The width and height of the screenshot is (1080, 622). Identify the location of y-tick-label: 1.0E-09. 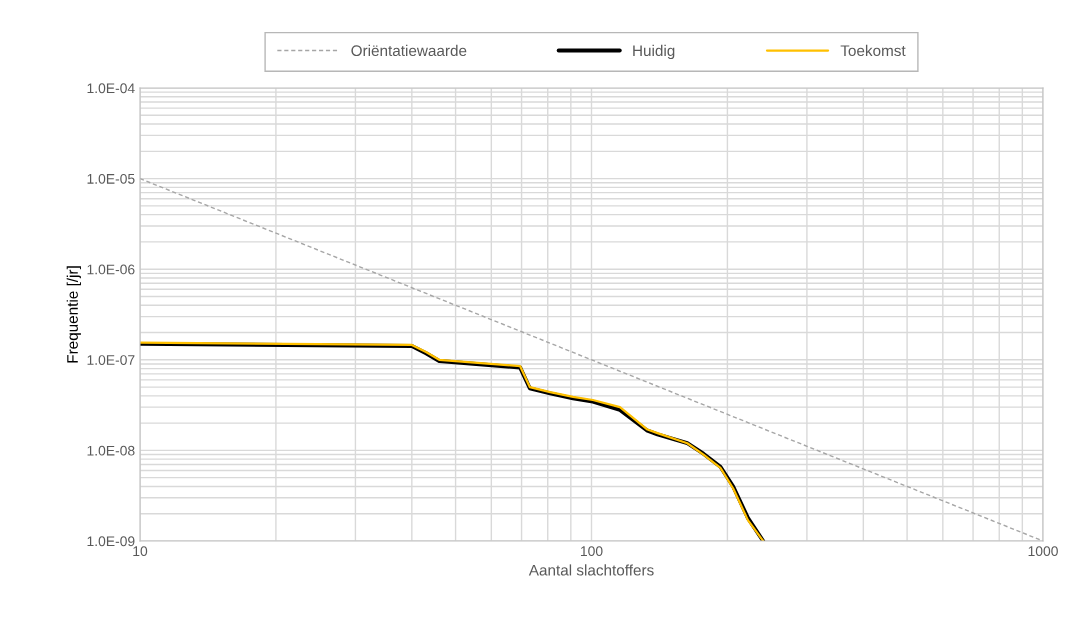
(111, 541).